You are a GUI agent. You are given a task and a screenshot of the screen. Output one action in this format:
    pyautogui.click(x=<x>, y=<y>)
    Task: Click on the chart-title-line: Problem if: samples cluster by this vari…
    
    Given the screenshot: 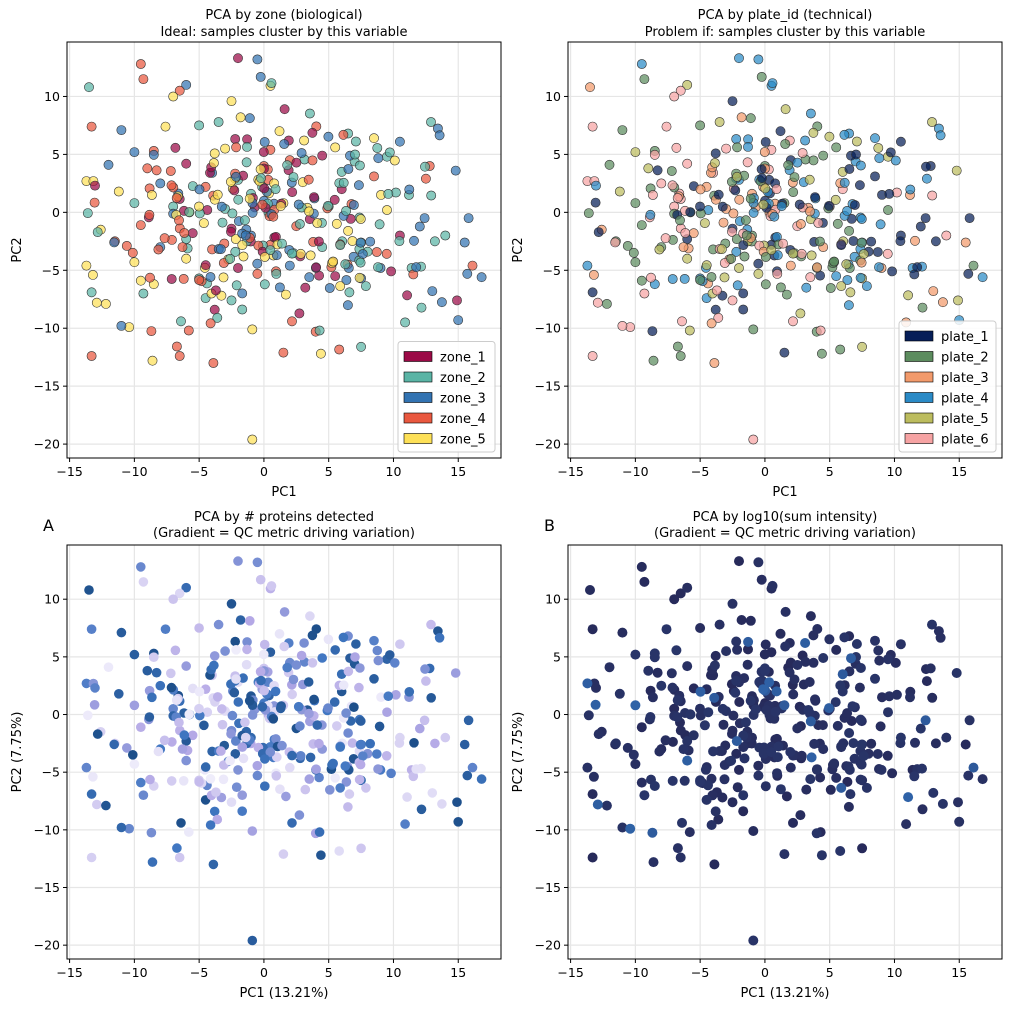 What is the action you would take?
    pyautogui.click(x=785, y=32)
    